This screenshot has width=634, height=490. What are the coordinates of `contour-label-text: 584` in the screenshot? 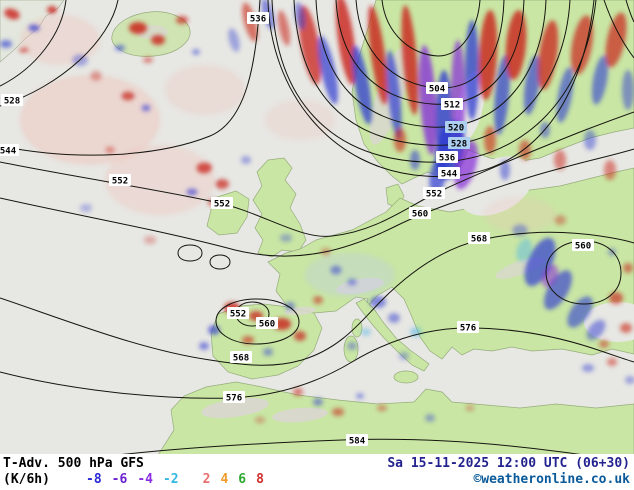 It's located at (357, 442).